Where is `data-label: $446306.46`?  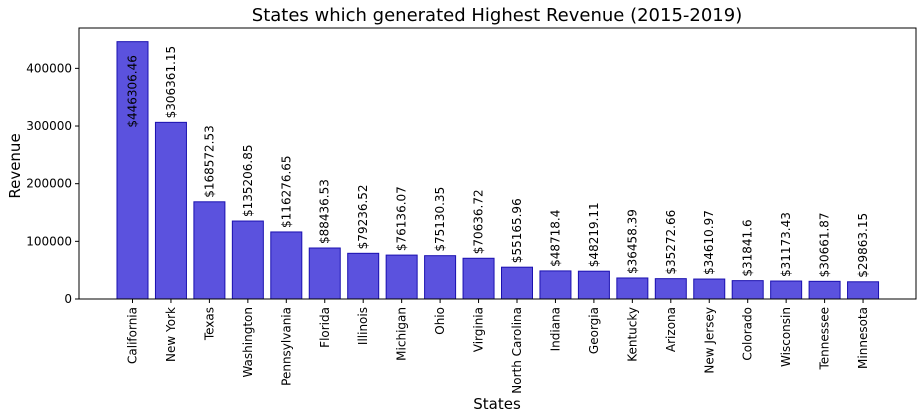 data-label: $446306.46 is located at coordinates (133, 91).